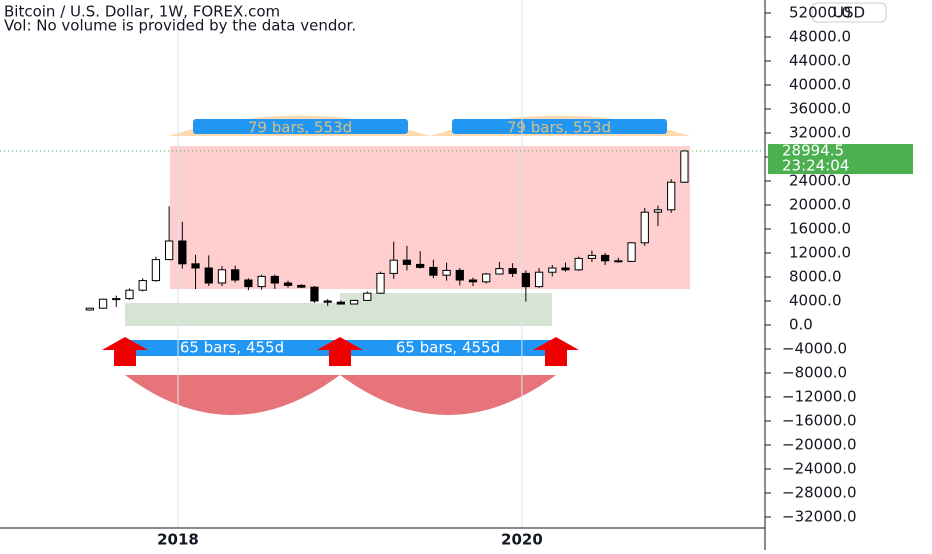 The width and height of the screenshot is (932, 554). What do you see at coordinates (820, 229) in the screenshot?
I see `y-tick-label: 16000.0` at bounding box center [820, 229].